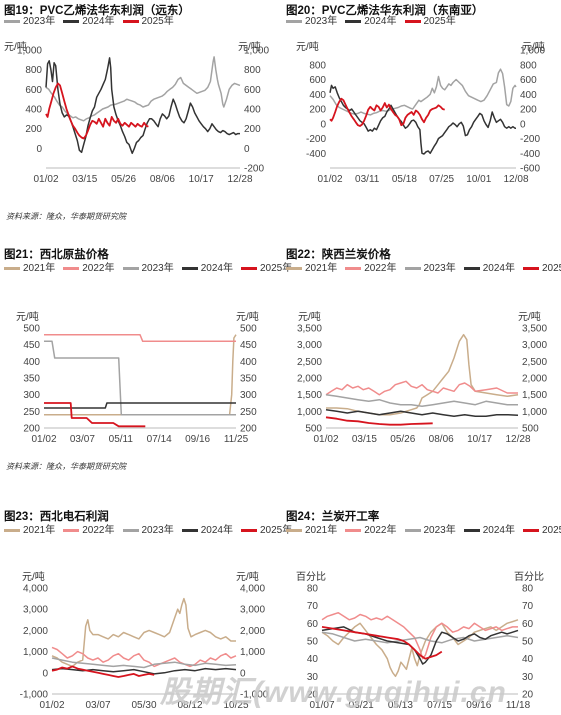 This screenshot has height=715, width=561. What do you see at coordinates (313, 589) in the screenshot?
I see `y-tick-left: 80` at bounding box center [313, 589].